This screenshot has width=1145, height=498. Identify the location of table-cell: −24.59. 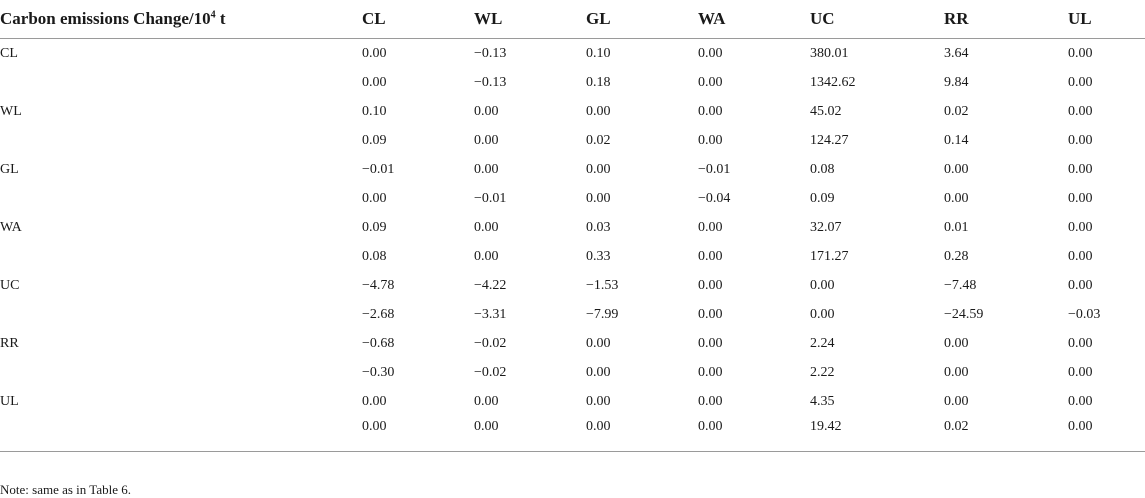
(964, 314).